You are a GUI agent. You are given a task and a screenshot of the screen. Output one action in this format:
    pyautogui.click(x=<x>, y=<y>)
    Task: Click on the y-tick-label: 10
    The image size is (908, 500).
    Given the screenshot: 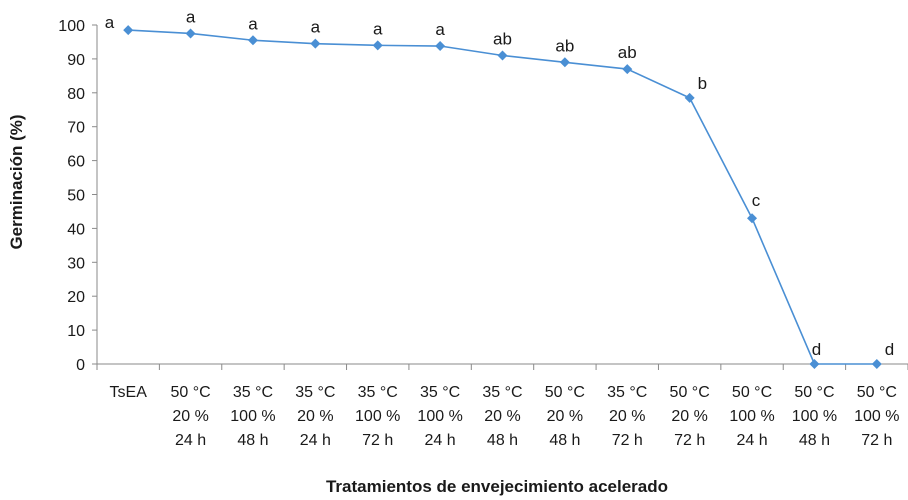 What is the action you would take?
    pyautogui.click(x=76, y=331)
    